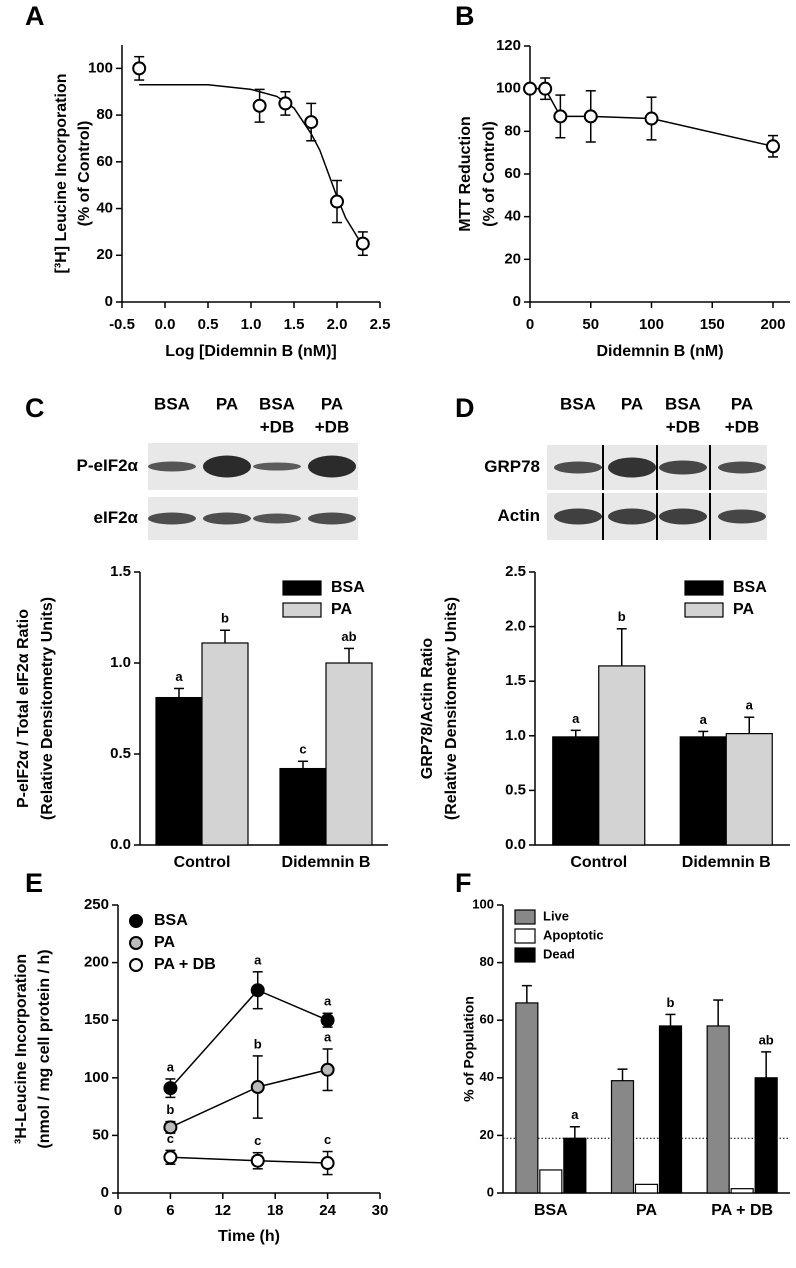 Image resolution: width=796 pixels, height=1268 pixels. What do you see at coordinates (104, 208) in the screenshot?
I see `y-tick-label: 40` at bounding box center [104, 208].